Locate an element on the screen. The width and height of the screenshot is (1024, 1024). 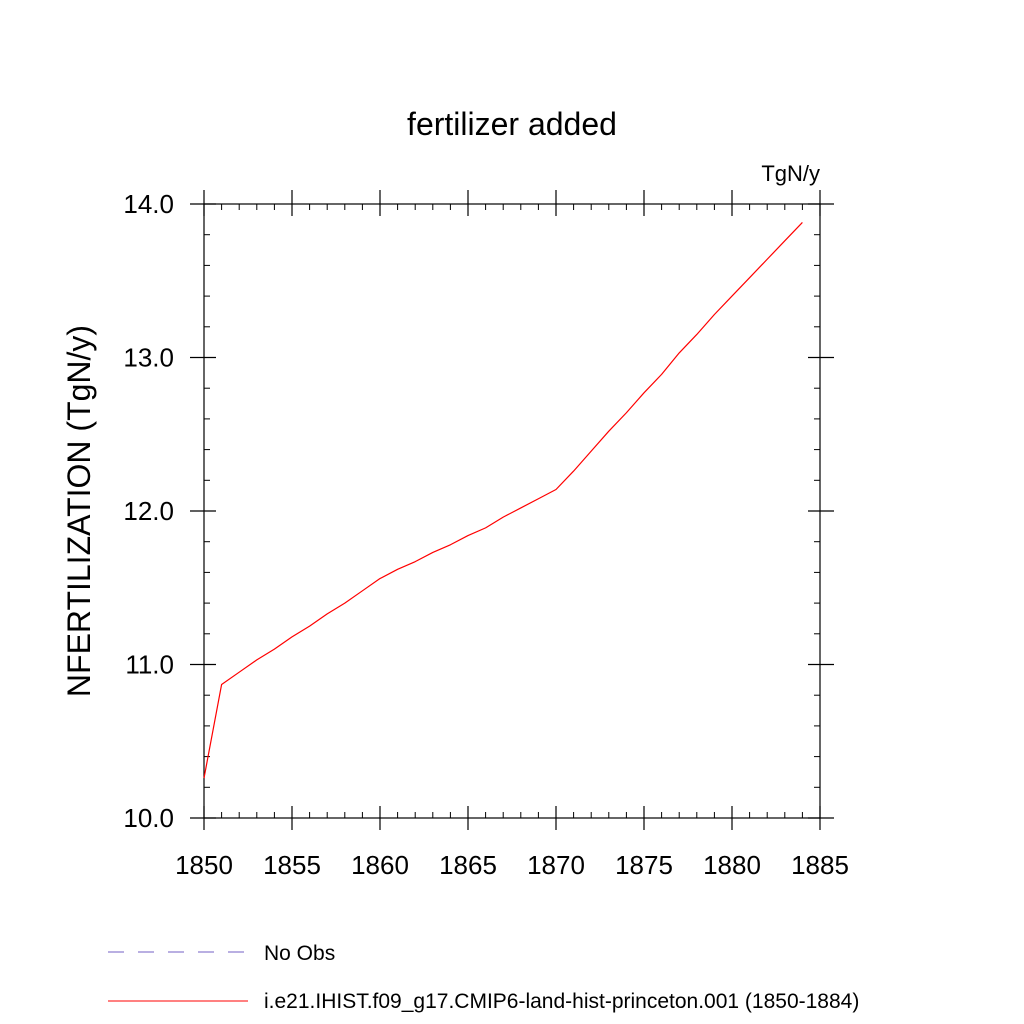
units-label: TgN/y is located at coordinates (790, 173).